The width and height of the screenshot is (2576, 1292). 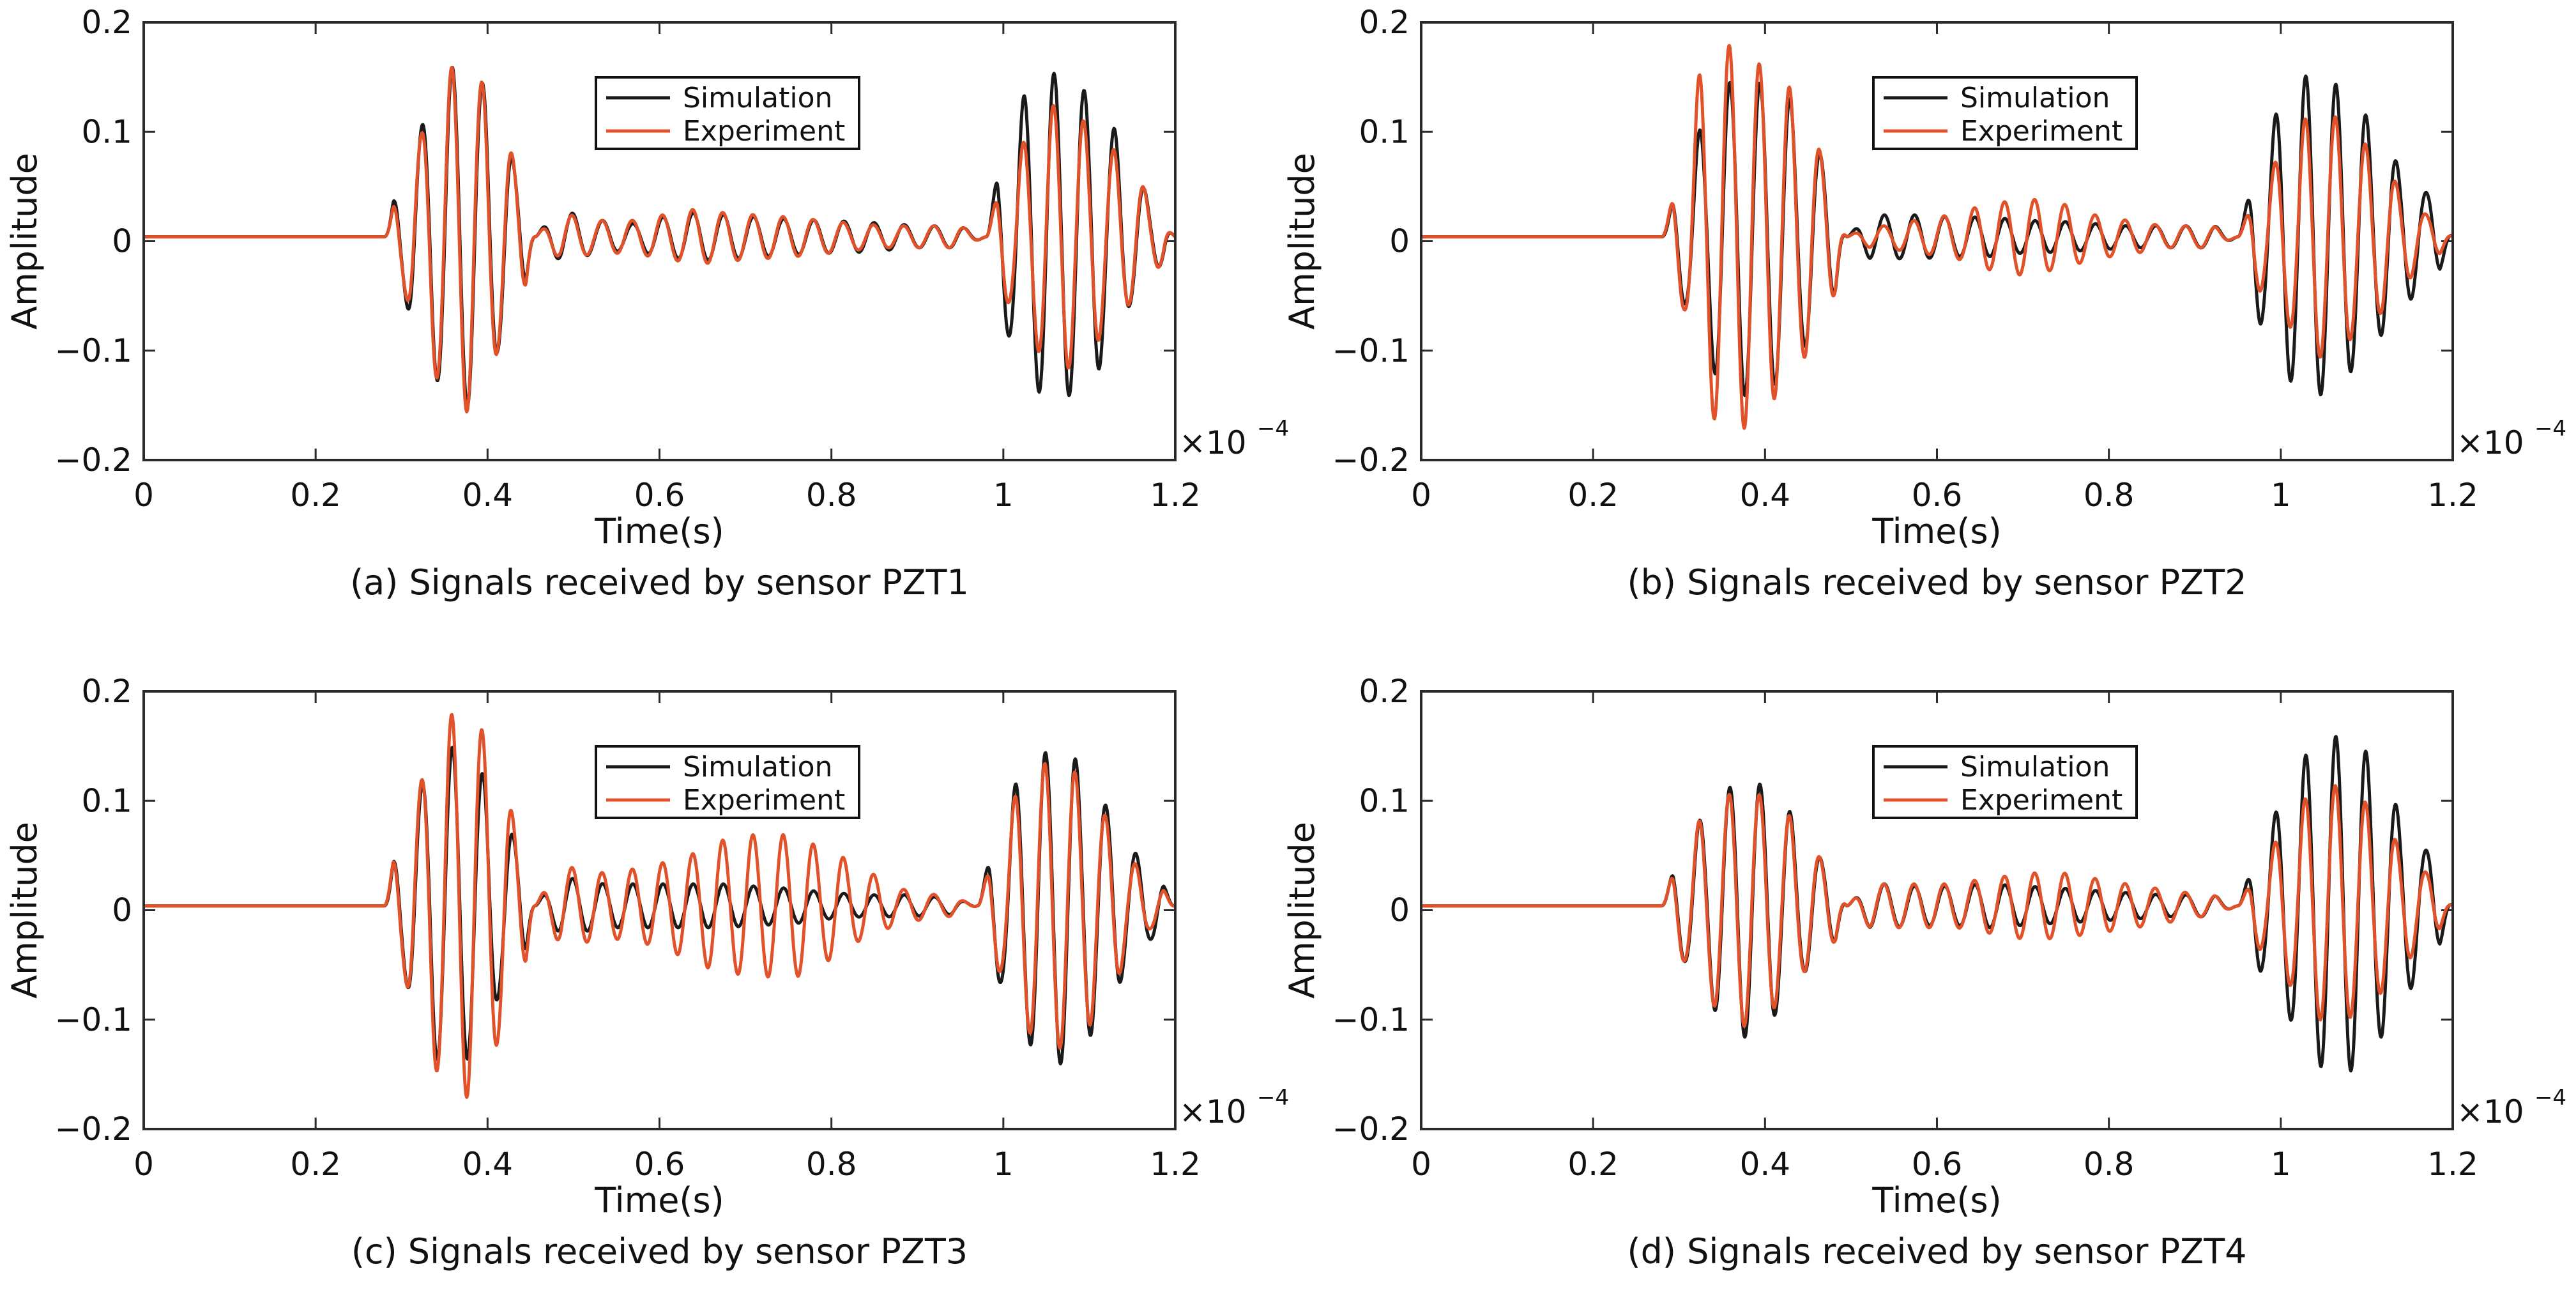 I want to click on panel-caption: (c) Signals received by sensor PZT3, so click(x=660, y=1252).